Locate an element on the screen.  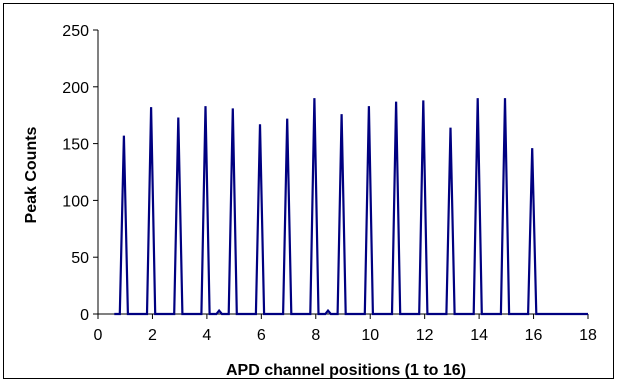
x-tick-label: 18 is located at coordinates (588, 335).